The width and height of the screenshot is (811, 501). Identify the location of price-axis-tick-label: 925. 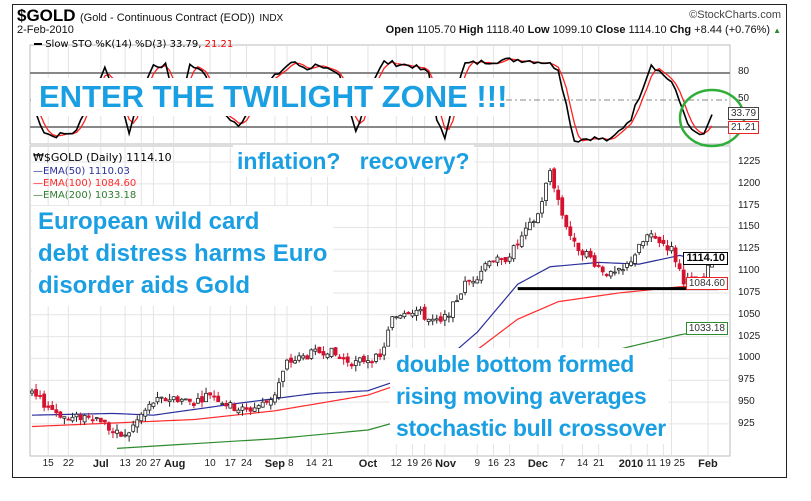
(746, 423).